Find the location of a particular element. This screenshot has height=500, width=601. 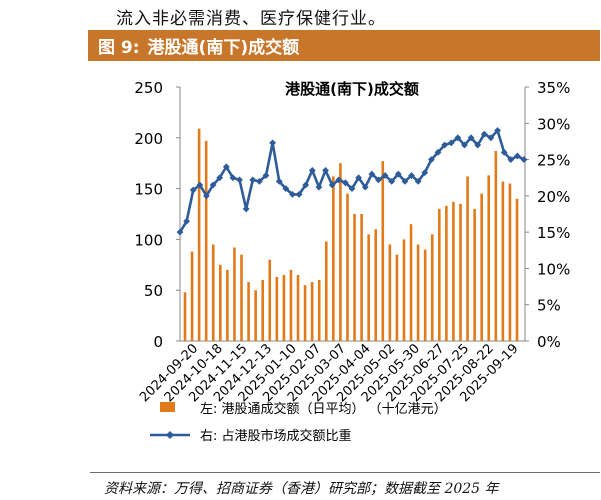

figure-title: 港股通(南下)成交额 is located at coordinates (223, 48).